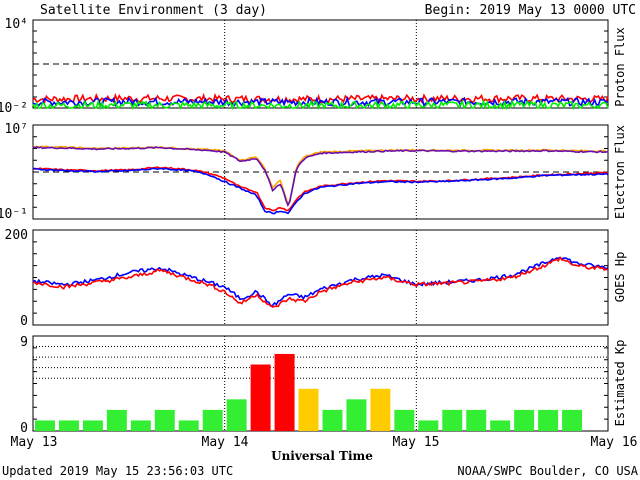  I want to click on x-axis-label: Universal Time, so click(322, 456).